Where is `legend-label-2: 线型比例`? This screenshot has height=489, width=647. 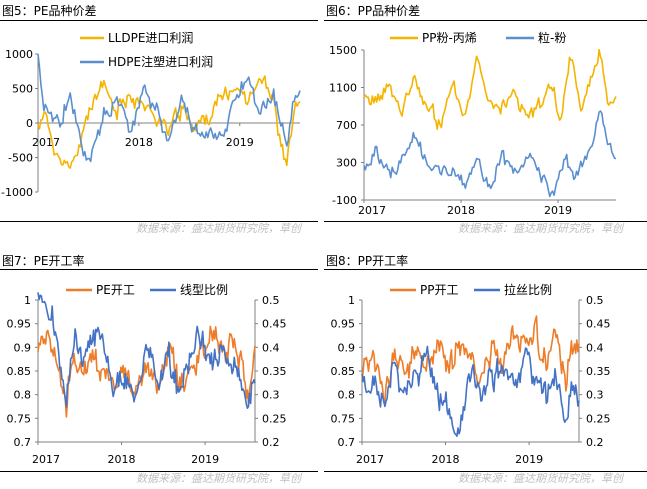 legend-label-2: 线型比例 is located at coordinates (204, 290).